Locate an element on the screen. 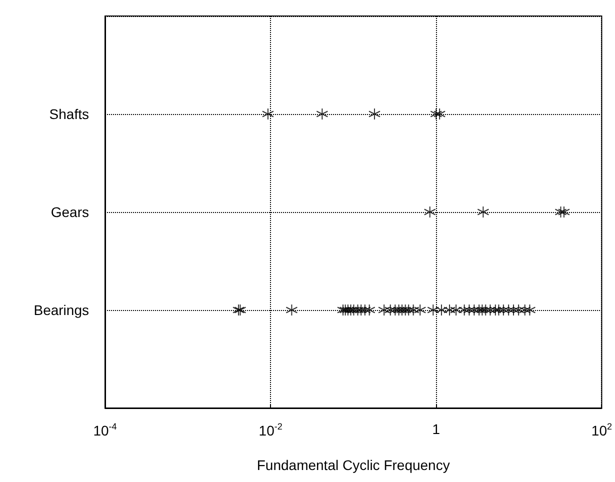  y-tick-label: Bearings is located at coordinates (61, 310).